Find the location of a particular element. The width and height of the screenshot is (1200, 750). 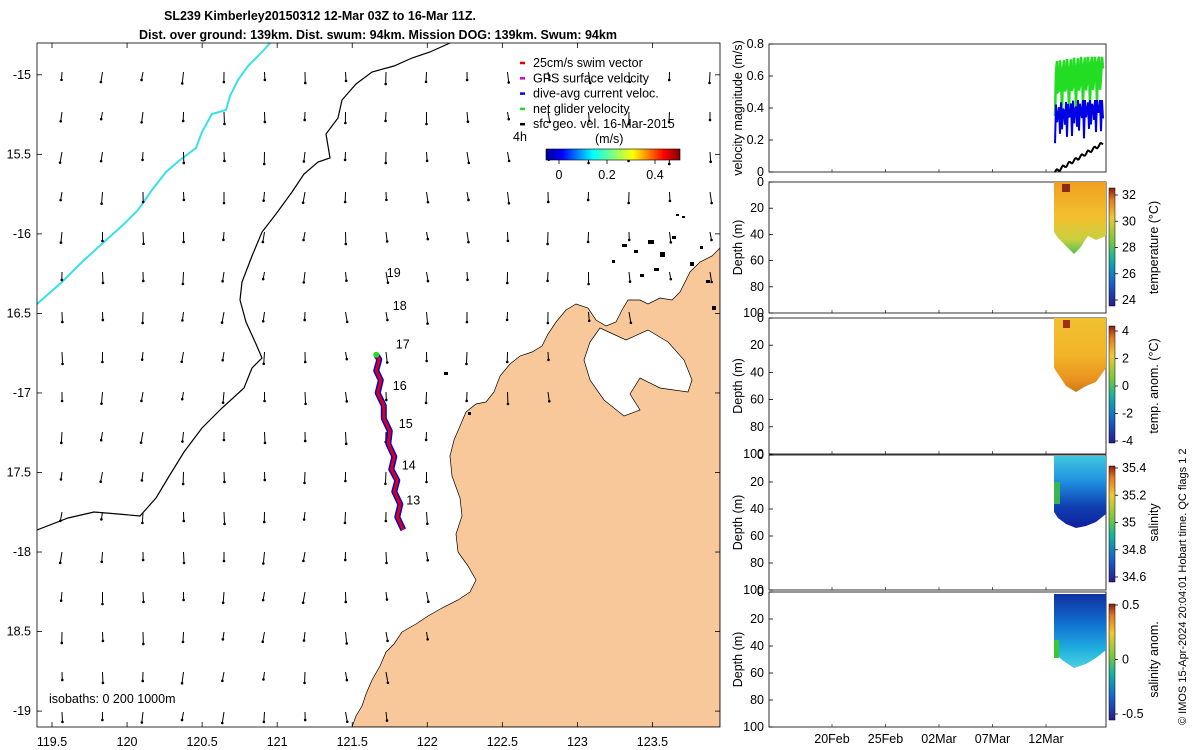

colorbar-tick-label: 0.5 is located at coordinates (1130, 605).